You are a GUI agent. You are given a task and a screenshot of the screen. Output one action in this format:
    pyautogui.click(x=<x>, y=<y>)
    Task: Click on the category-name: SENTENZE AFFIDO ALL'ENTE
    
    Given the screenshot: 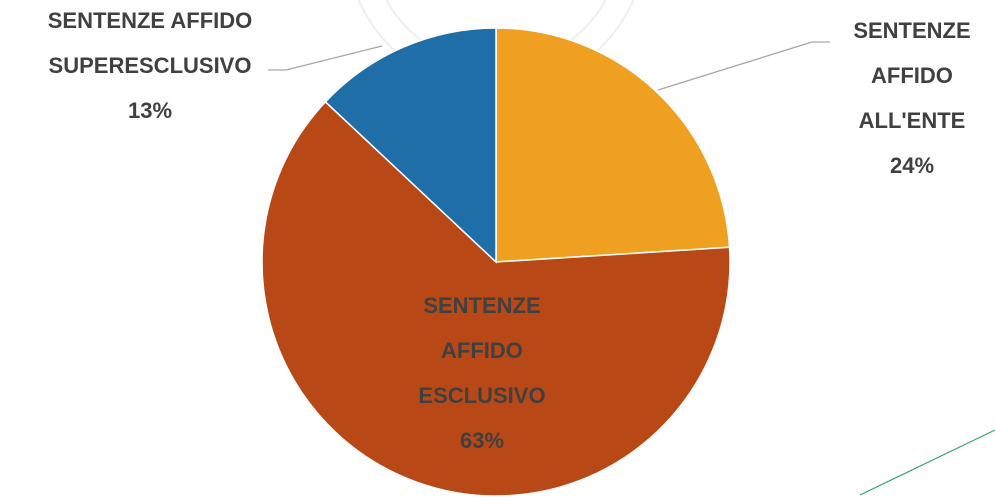 What is the action you would take?
    pyautogui.click(x=912, y=75)
    